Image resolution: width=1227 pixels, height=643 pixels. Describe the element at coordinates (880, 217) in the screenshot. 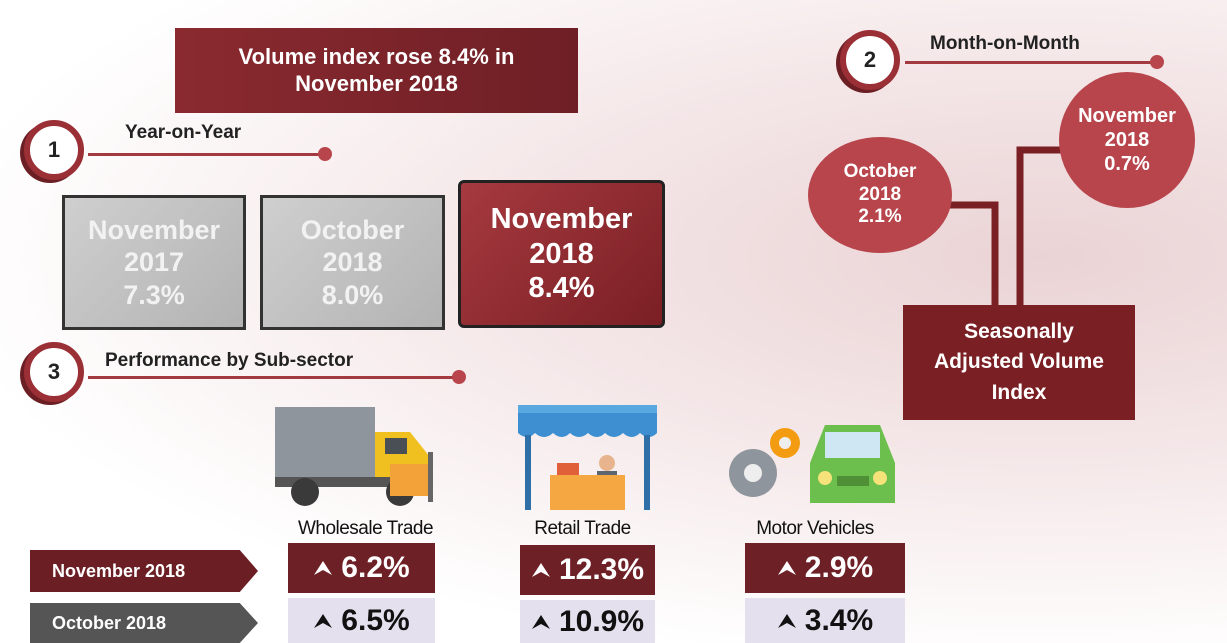

I see `value: 2.1%` at that location.